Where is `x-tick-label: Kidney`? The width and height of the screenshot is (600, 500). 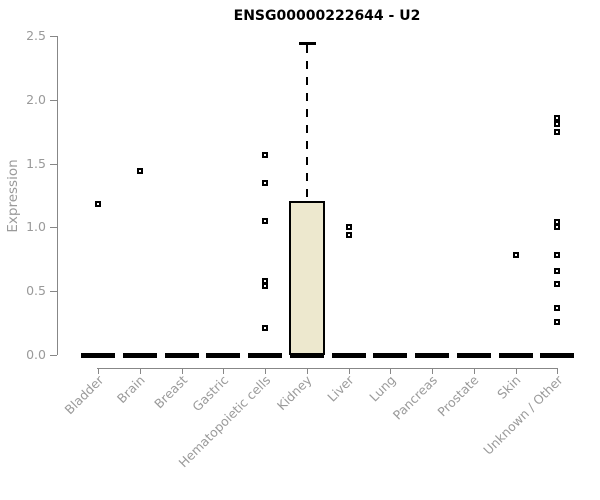 x-tick-label: Kidney is located at coordinates (294, 393).